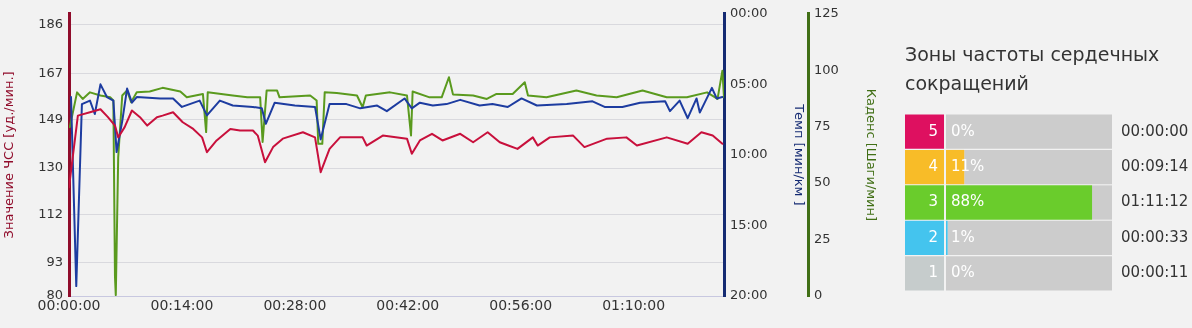 Image resolution: width=1192 pixels, height=328 pixels. Describe the element at coordinates (933, 130) in the screenshot. I see `y-tick-label: 5` at that location.